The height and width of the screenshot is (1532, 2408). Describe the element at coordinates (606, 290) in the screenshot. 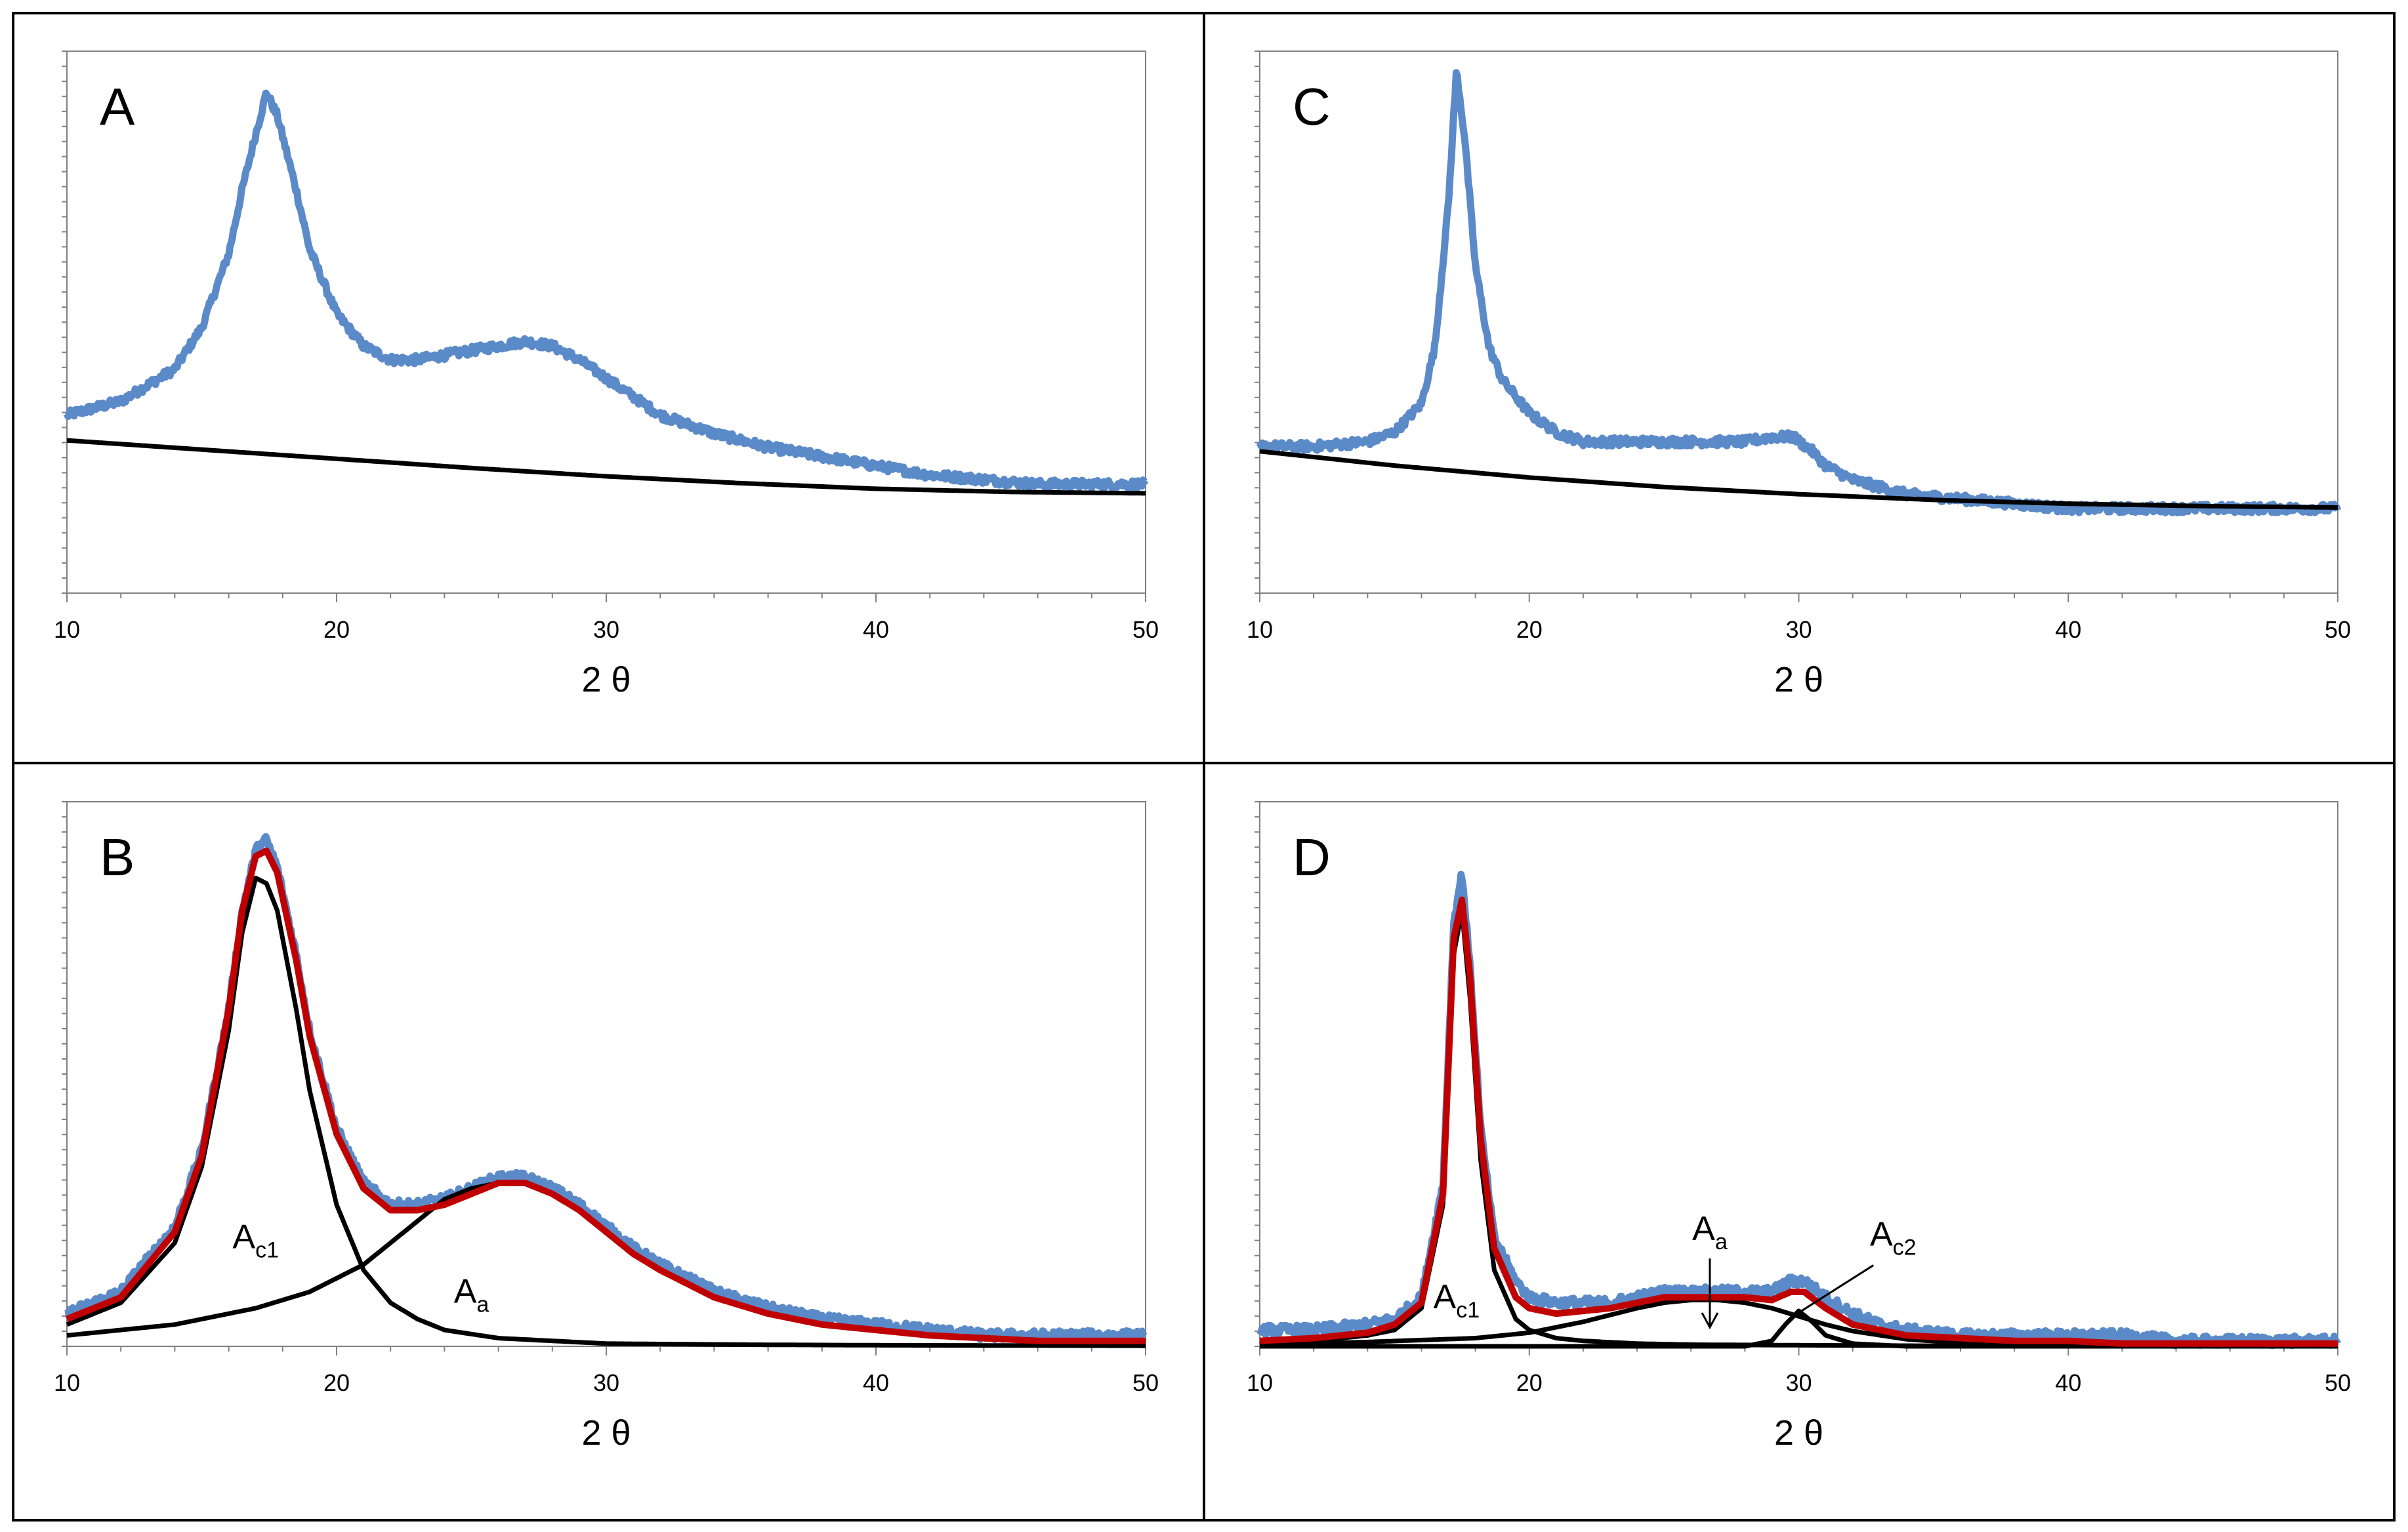

I see `series-measured` at that location.